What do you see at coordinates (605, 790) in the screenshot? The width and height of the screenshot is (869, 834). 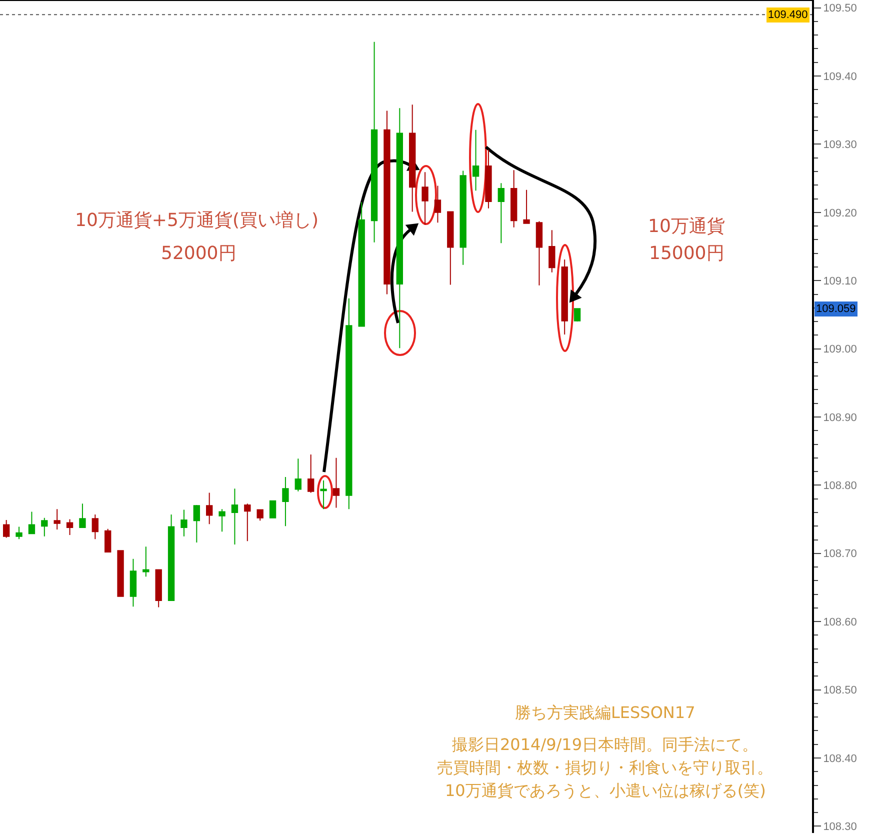 I see `annotation: 10万通貨であろうと、小遣い位は稼げる(笑)` at bounding box center [605, 790].